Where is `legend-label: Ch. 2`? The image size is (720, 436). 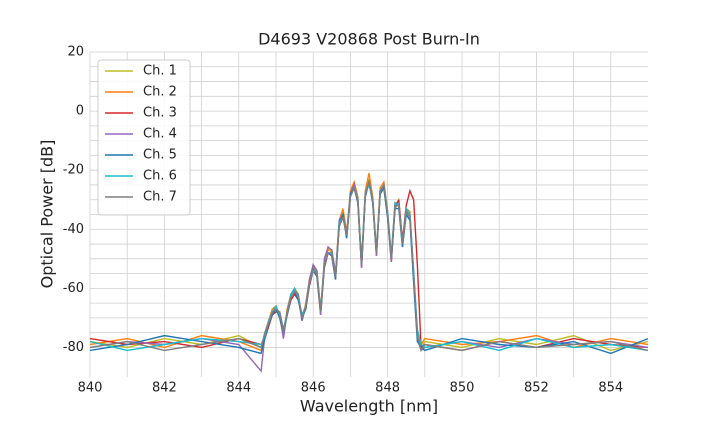
legend-label: Ch. 2 is located at coordinates (160, 92).